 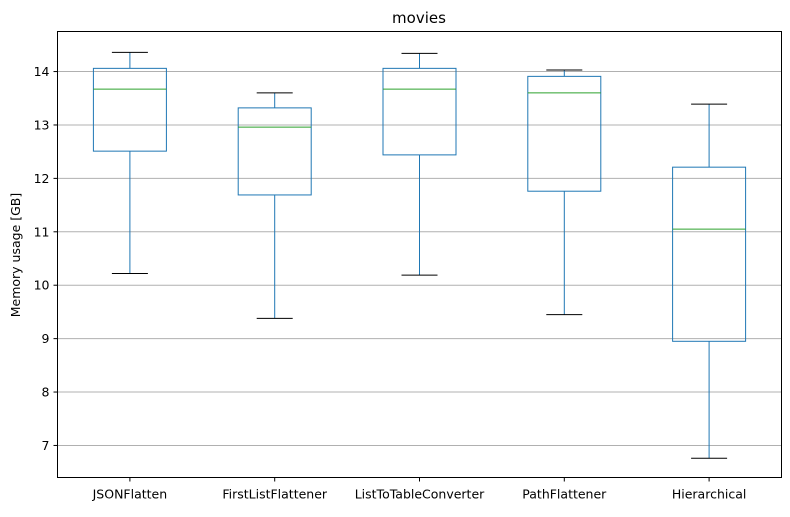 I want to click on y-tick-label: 7, so click(x=46, y=445).